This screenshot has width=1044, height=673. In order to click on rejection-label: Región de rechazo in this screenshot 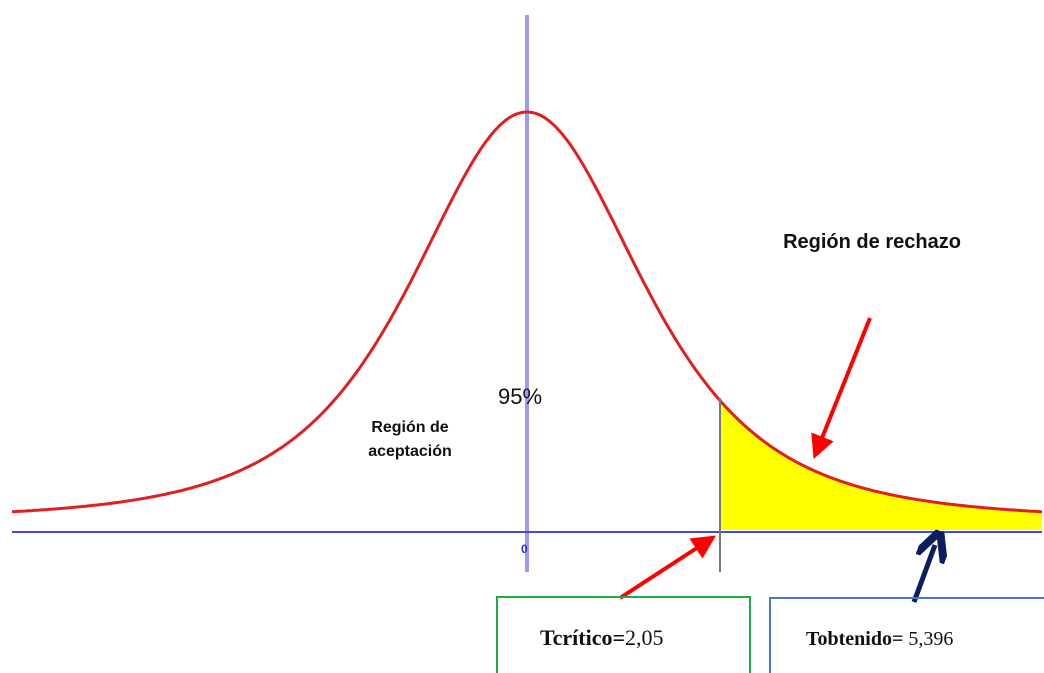, I will do `click(872, 242)`.